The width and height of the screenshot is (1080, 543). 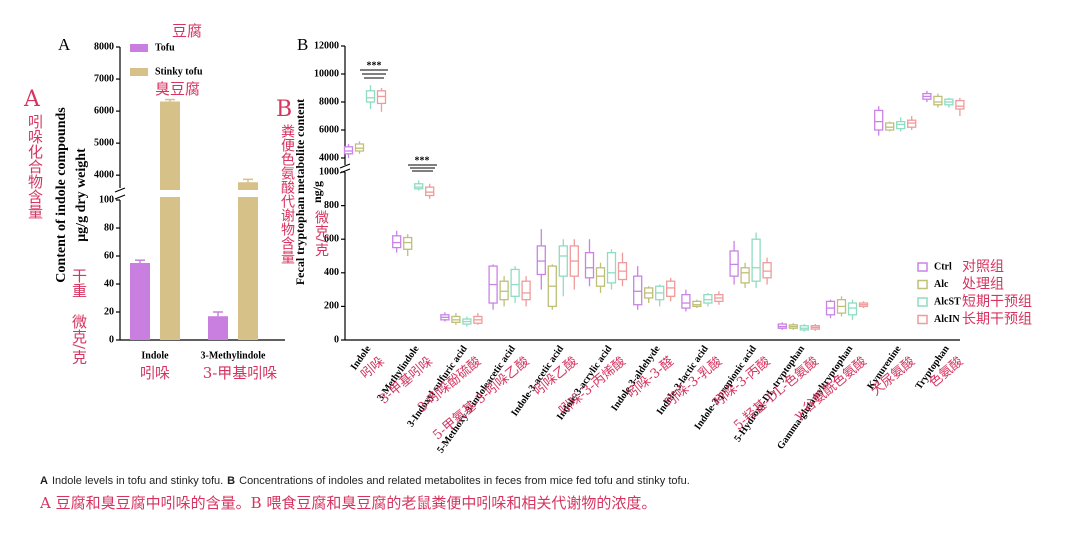 What do you see at coordinates (983, 285) in the screenshot?
I see `legend-note: 处理组` at bounding box center [983, 285].